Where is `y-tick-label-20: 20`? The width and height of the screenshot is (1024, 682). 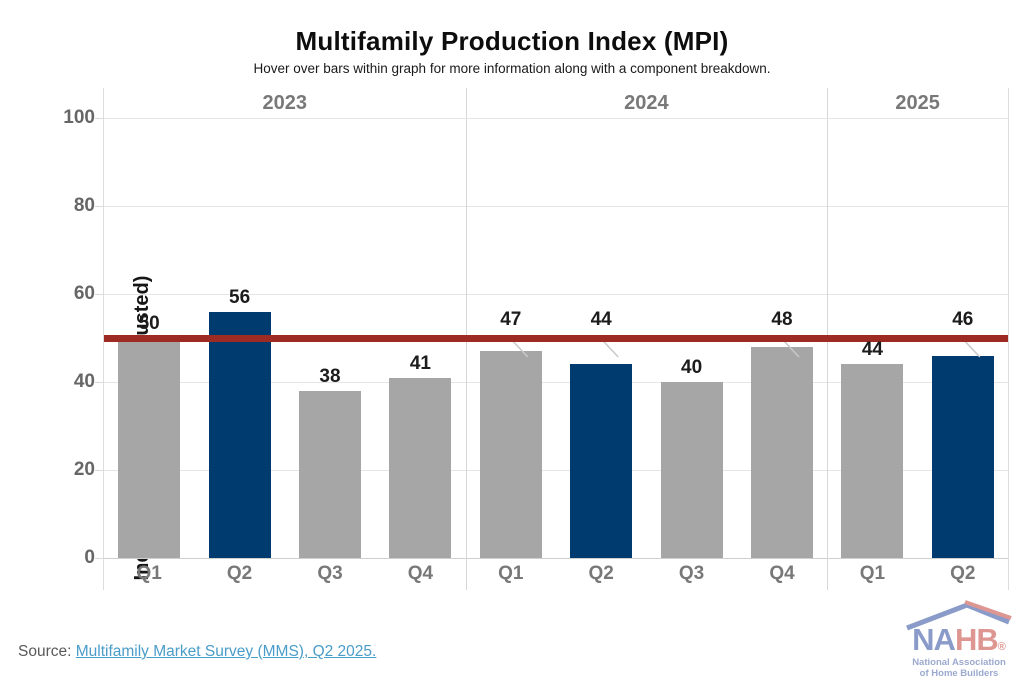
y-tick-label-20: 20 is located at coordinates (84, 469).